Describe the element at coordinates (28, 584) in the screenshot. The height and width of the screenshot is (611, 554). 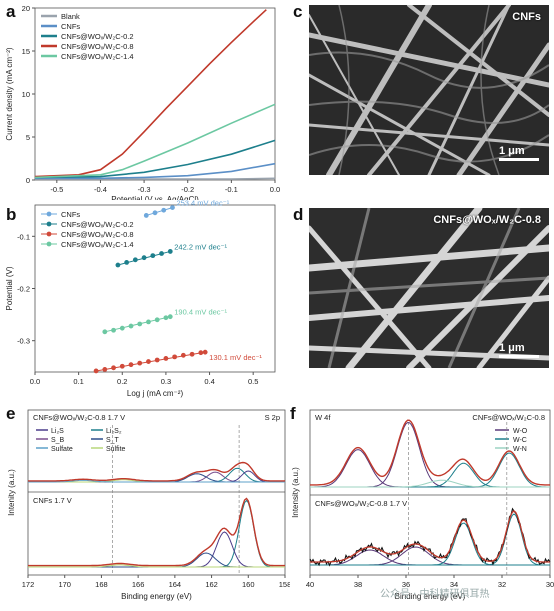
I see `x-tick-label-e-0: 172` at that location.